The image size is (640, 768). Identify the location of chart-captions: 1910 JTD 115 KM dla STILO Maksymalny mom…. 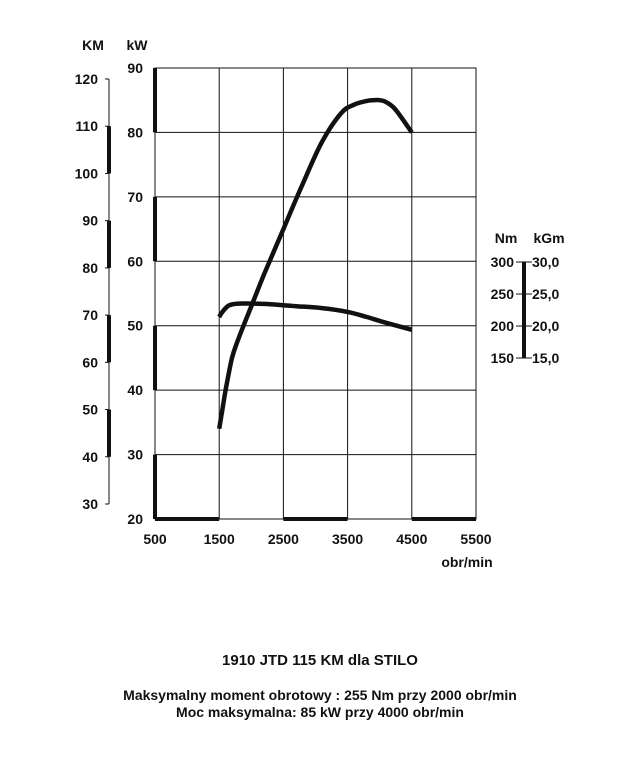
(320, 686).